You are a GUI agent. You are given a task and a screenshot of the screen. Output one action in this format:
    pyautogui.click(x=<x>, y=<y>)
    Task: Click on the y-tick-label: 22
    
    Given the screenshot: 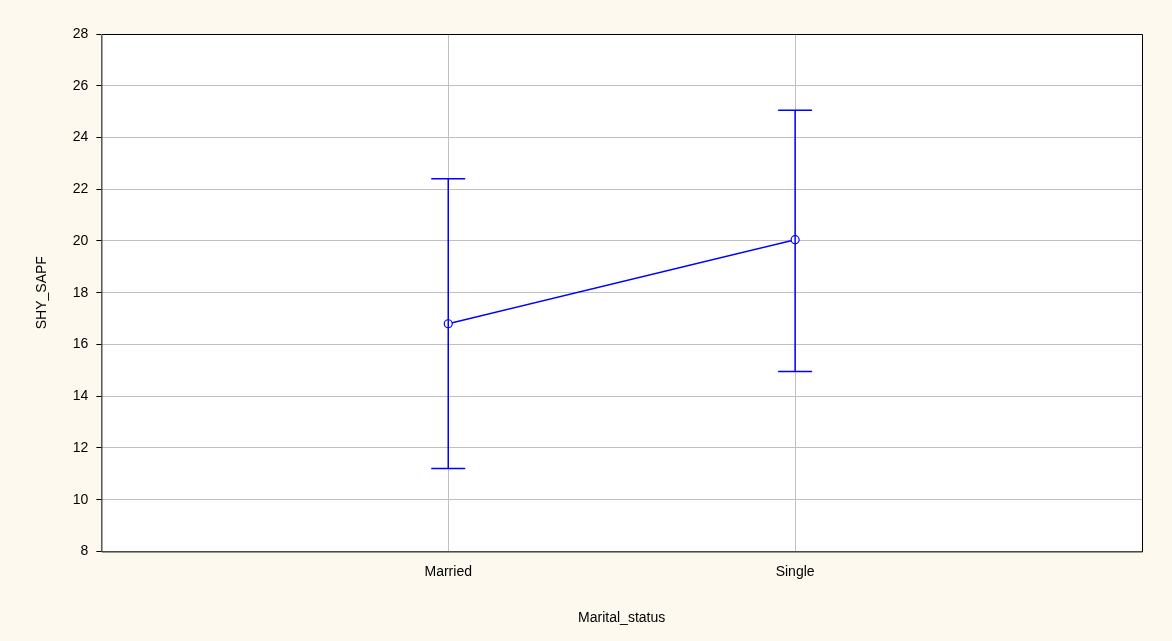 What is the action you would take?
    pyautogui.click(x=80, y=188)
    